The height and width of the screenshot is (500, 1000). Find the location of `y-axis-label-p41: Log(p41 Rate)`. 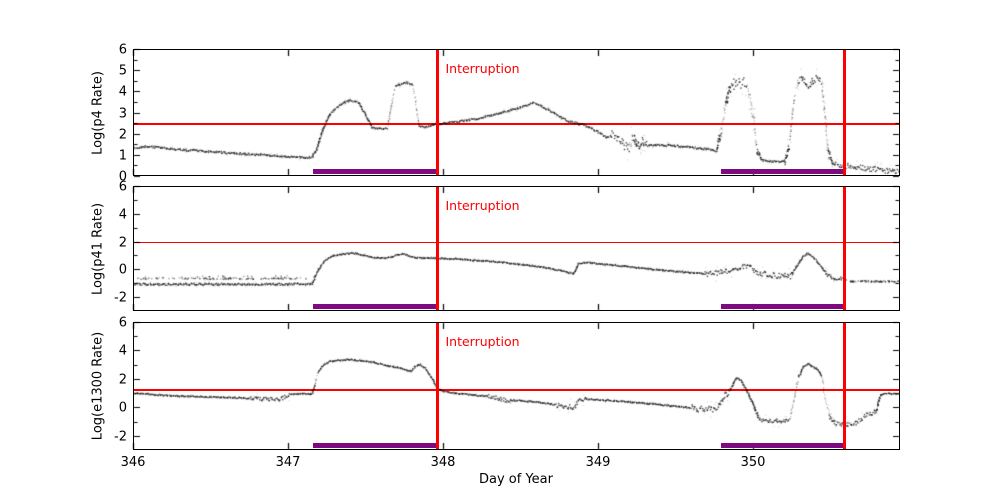

y-axis-label-p41: Log(p41 Rate) is located at coordinates (98, 248).